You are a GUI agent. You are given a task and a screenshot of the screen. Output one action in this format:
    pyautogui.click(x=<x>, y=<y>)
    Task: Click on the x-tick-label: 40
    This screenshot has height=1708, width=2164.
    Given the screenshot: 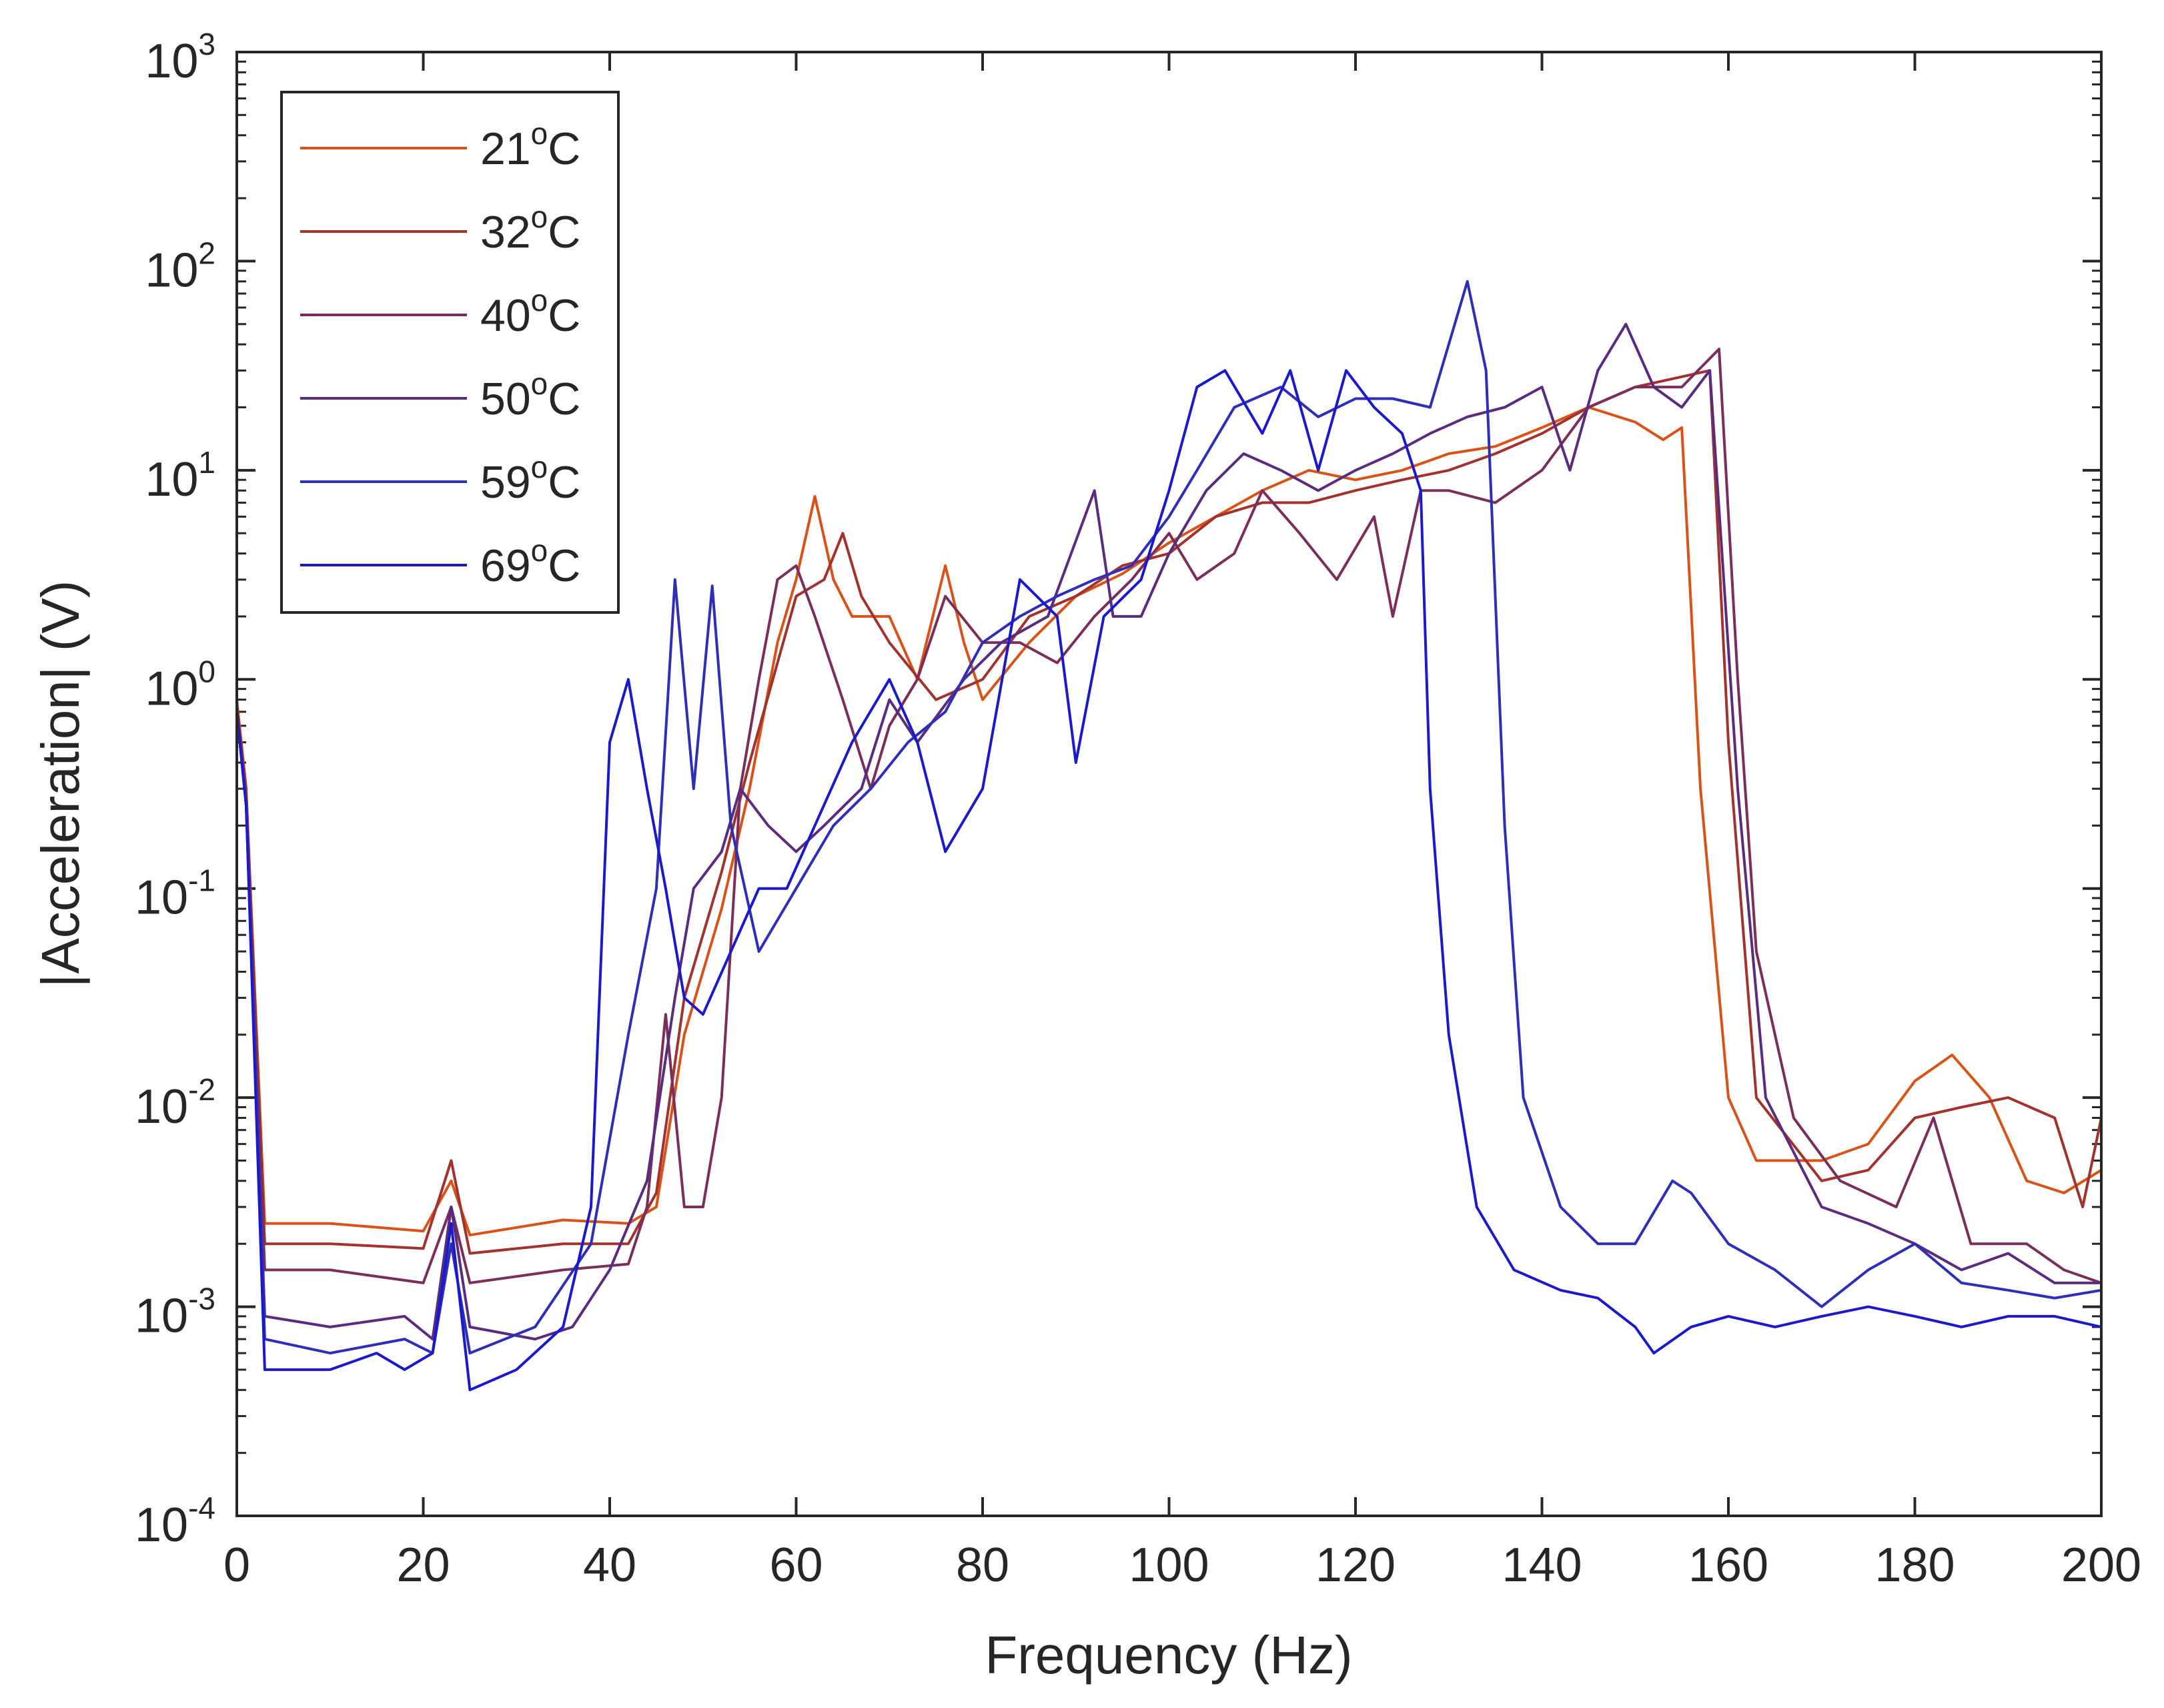 What is the action you would take?
    pyautogui.click(x=609, y=1566)
    